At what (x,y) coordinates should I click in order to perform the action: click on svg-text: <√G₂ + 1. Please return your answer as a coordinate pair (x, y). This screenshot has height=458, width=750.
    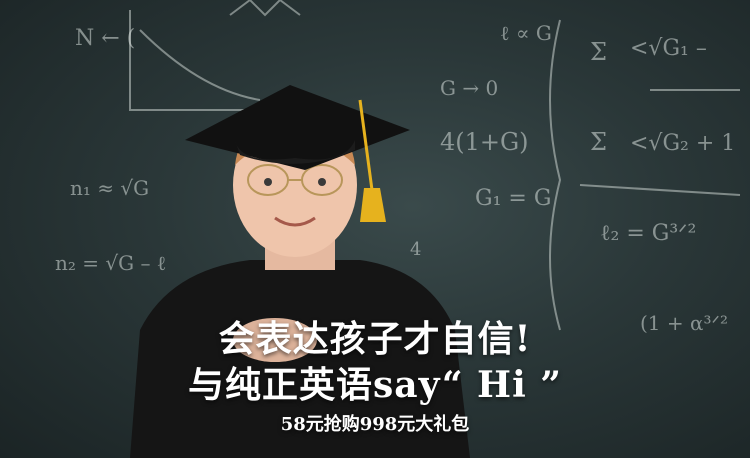
    Looking at the image, I should click on (682, 143).